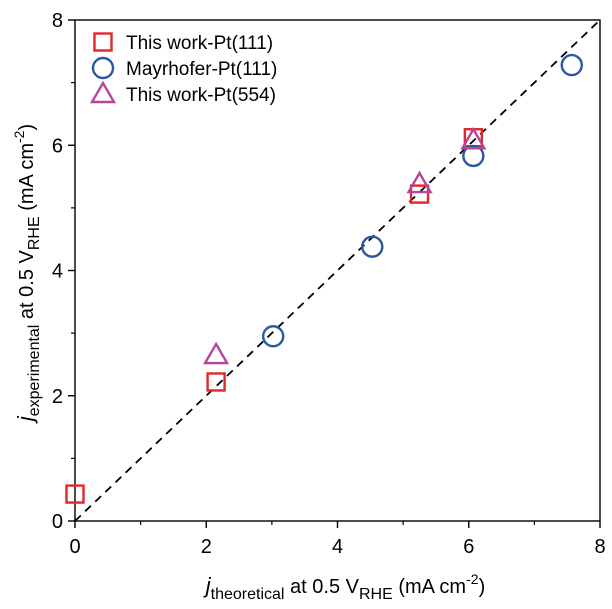  Describe the element at coordinates (57, 146) in the screenshot. I see `y-tick-label: 6` at that location.